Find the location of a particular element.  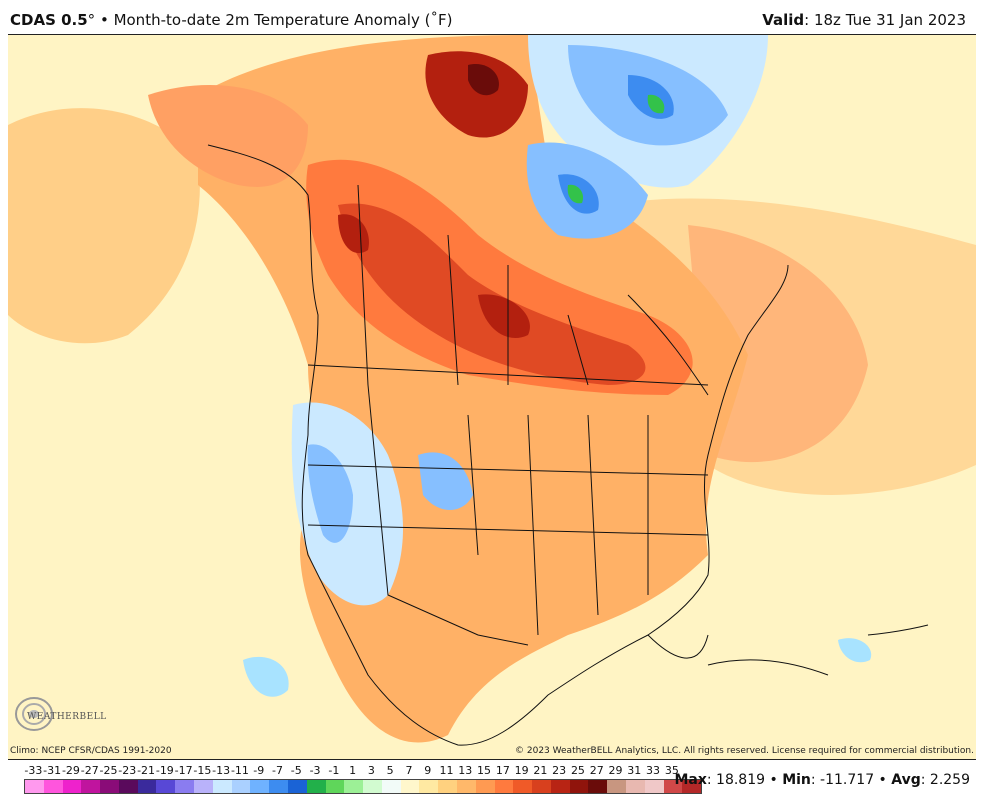

legend-tick-label: -31 is located at coordinates (52, 770).